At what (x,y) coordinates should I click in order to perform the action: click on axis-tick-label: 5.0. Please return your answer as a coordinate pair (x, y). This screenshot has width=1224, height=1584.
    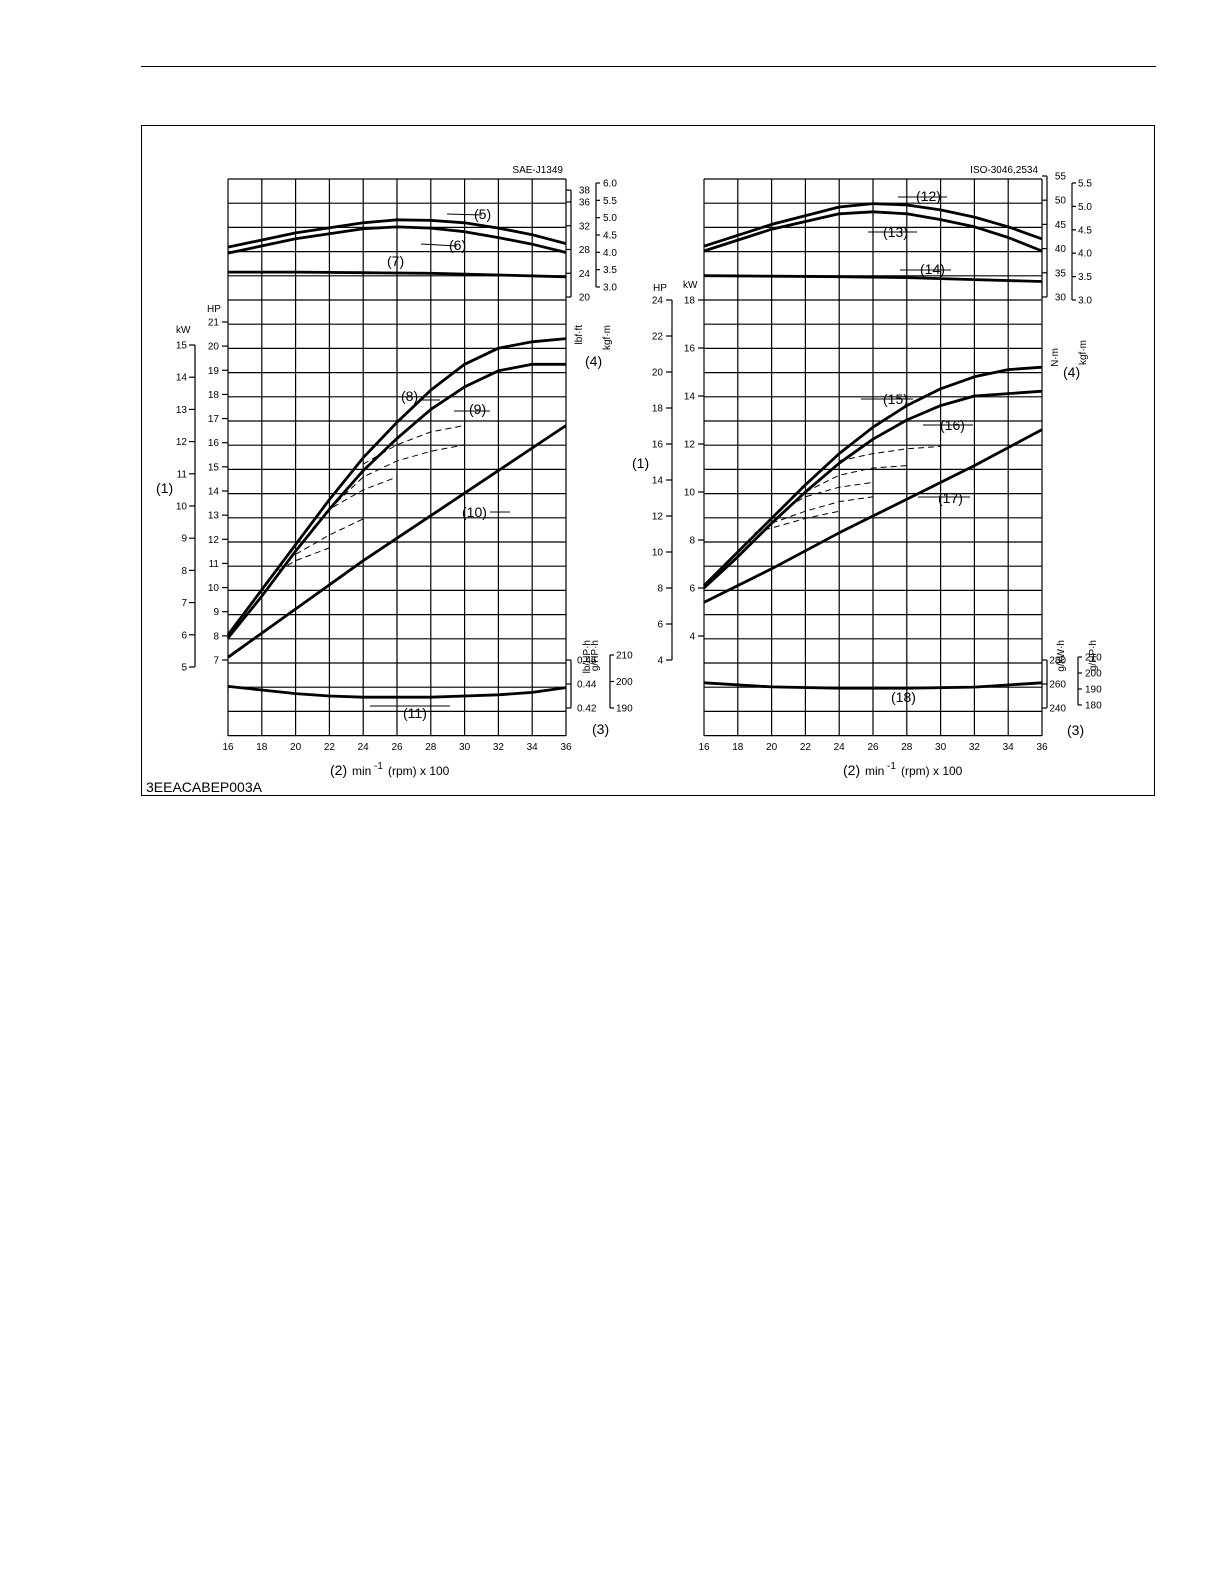
    Looking at the image, I should click on (1085, 207).